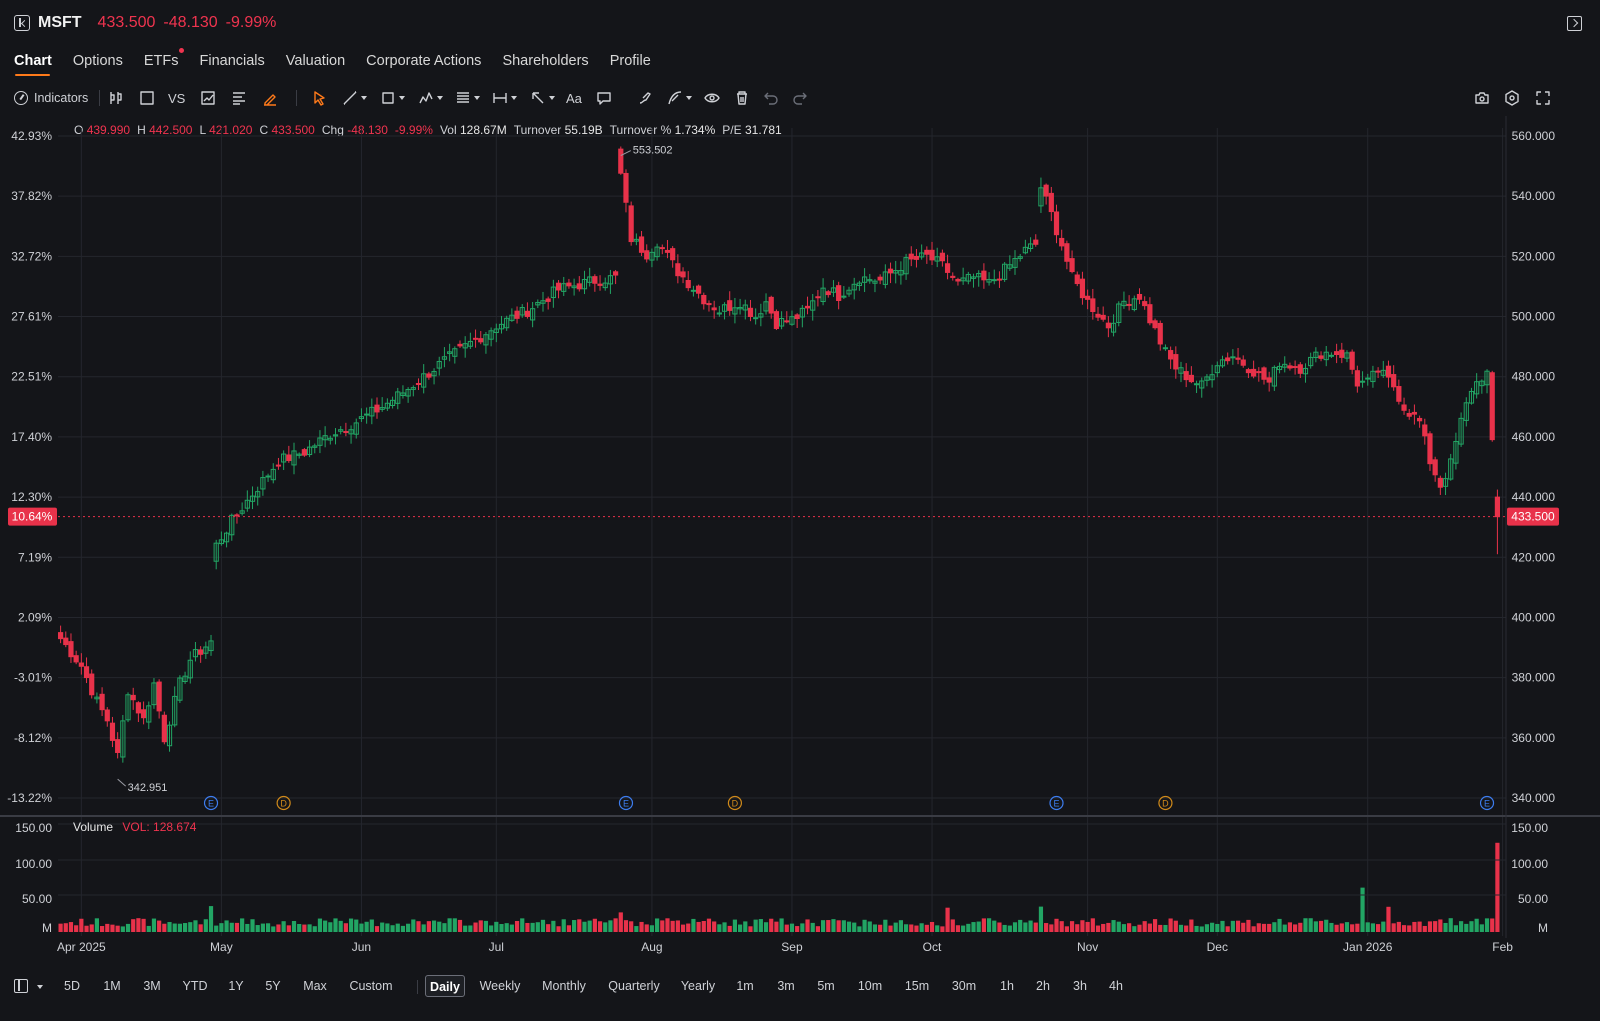  What do you see at coordinates (604, 98) in the screenshot?
I see `callout-tool` at bounding box center [604, 98].